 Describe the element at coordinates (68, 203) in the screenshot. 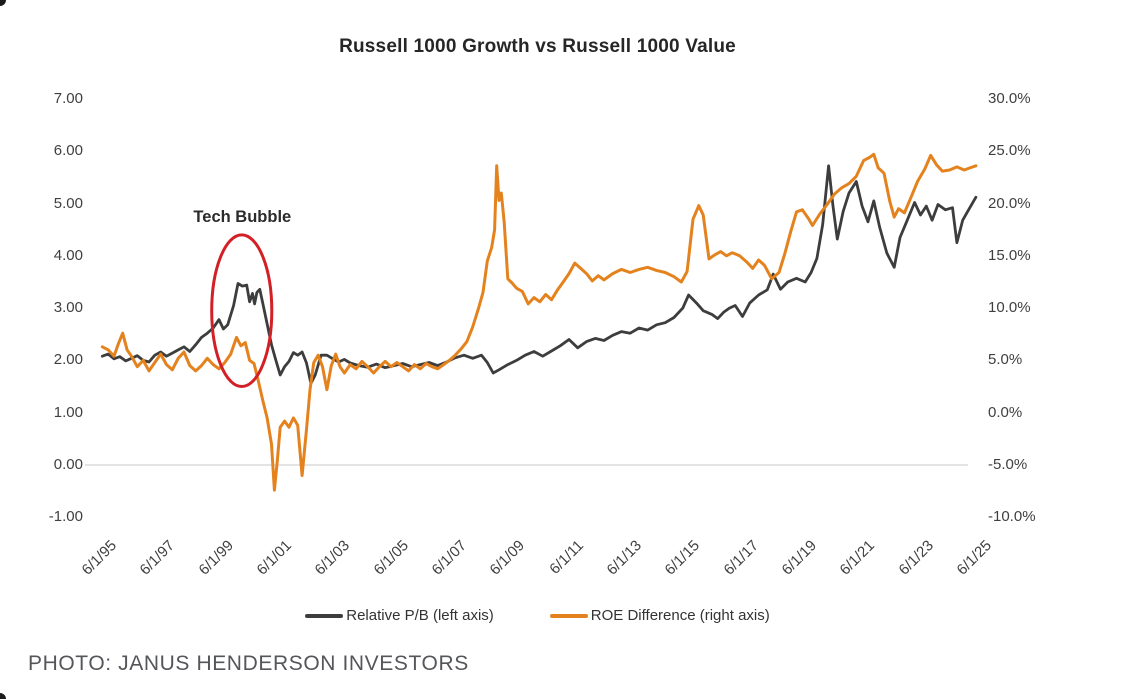

I see `left-axis-tick: 5.00` at that location.